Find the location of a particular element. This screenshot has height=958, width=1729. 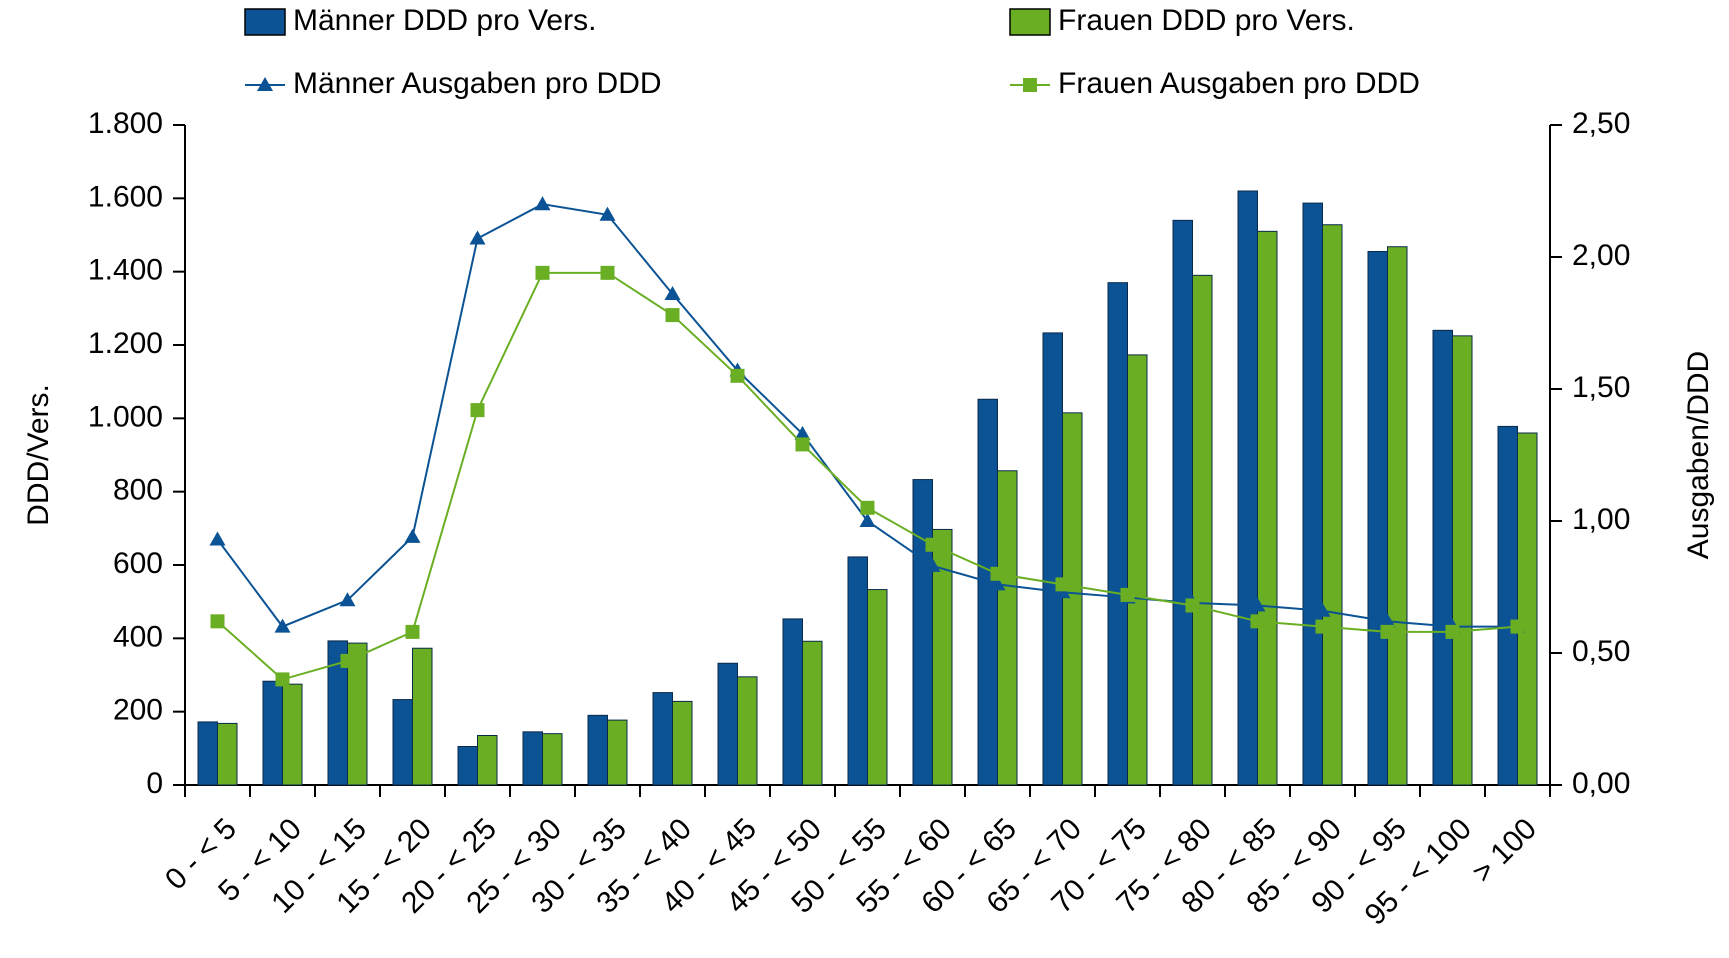

legend-item: Frauen DDD pro Vers. is located at coordinates (1182, 20).